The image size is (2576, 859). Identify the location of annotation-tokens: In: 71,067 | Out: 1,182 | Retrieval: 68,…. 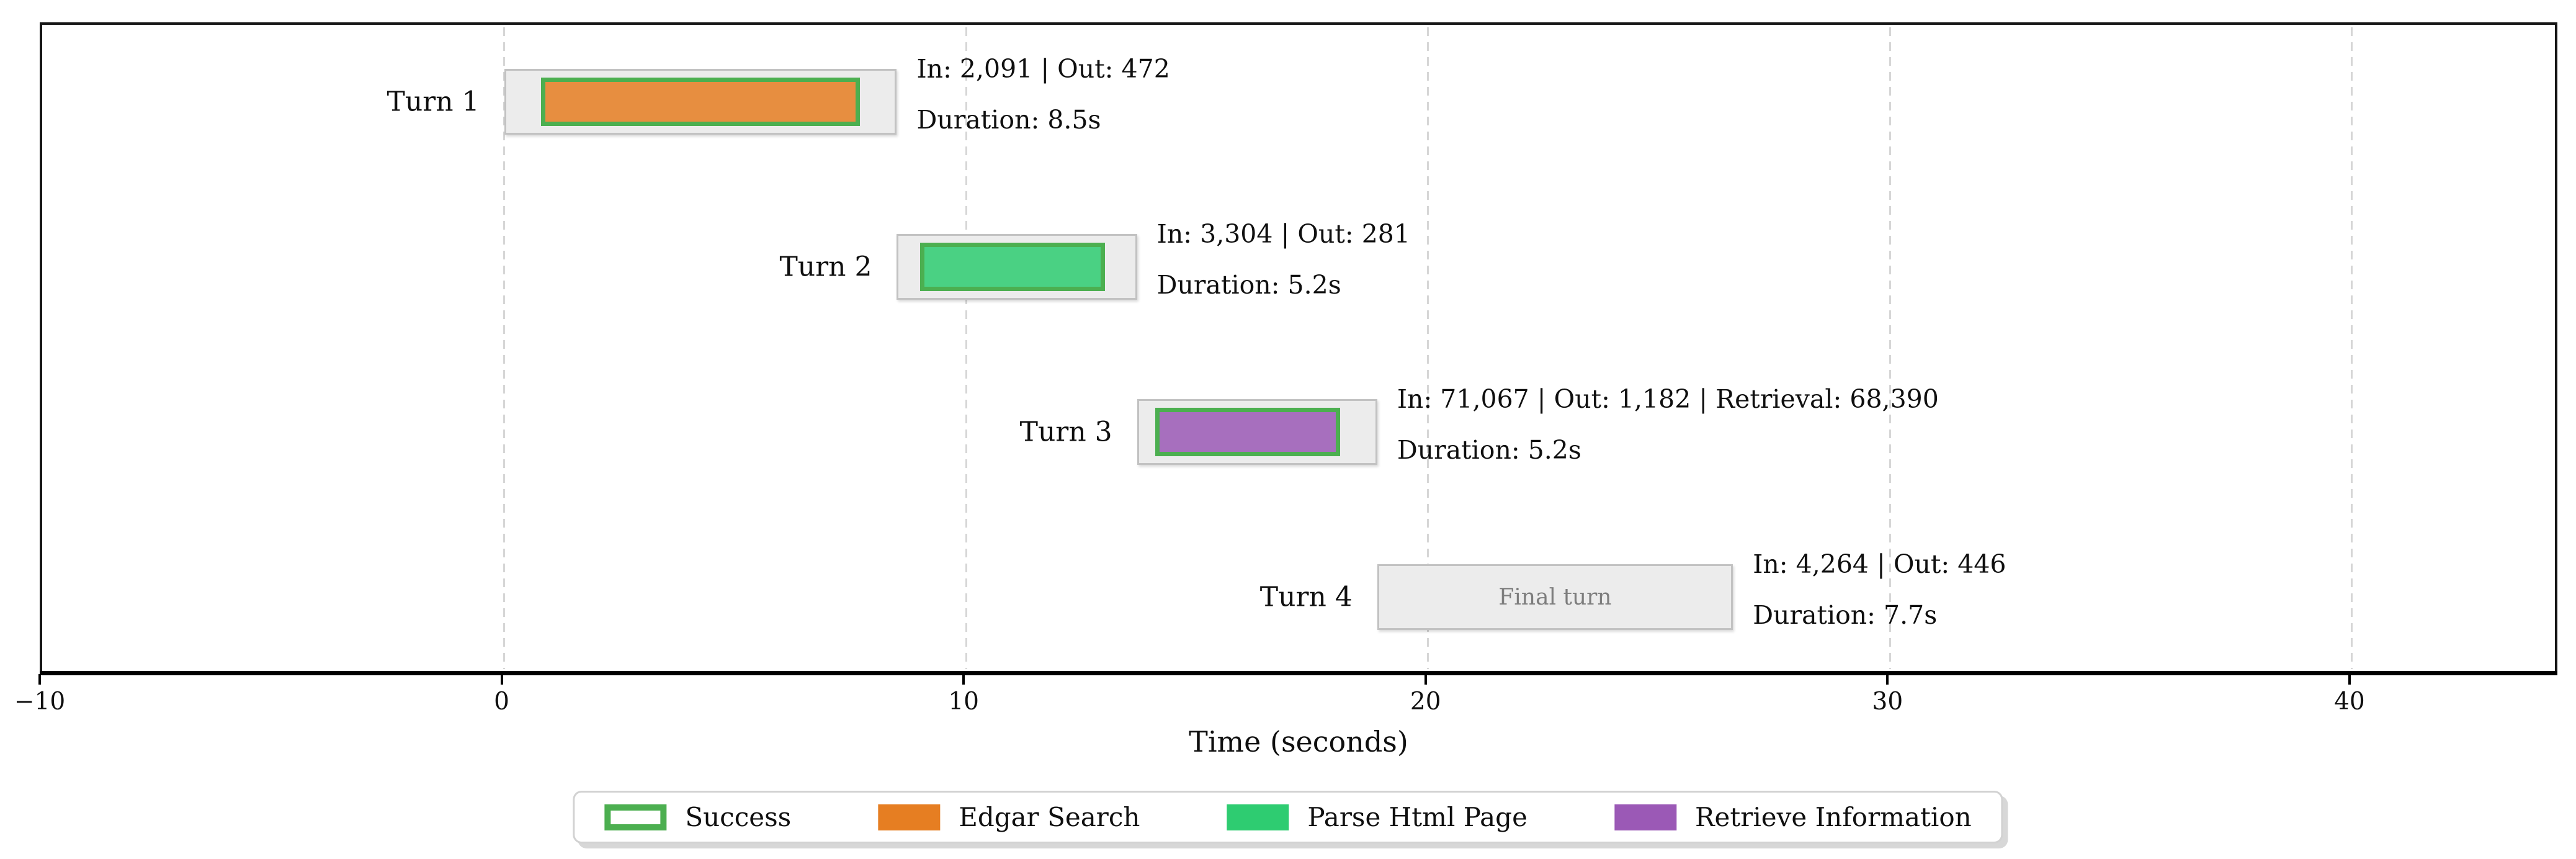
(1668, 399).